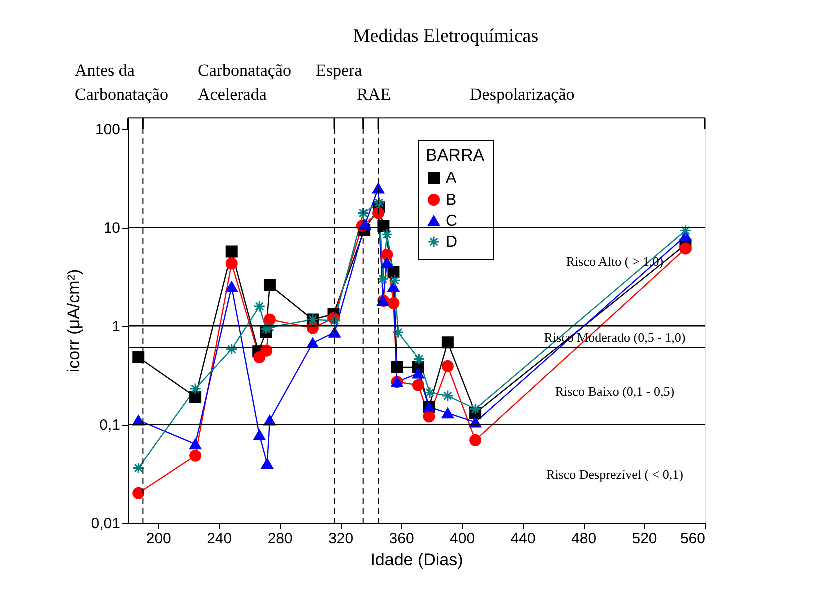  Describe the element at coordinates (446, 36) in the screenshot. I see `chart-title: Medidas Eletroquímicas` at that location.